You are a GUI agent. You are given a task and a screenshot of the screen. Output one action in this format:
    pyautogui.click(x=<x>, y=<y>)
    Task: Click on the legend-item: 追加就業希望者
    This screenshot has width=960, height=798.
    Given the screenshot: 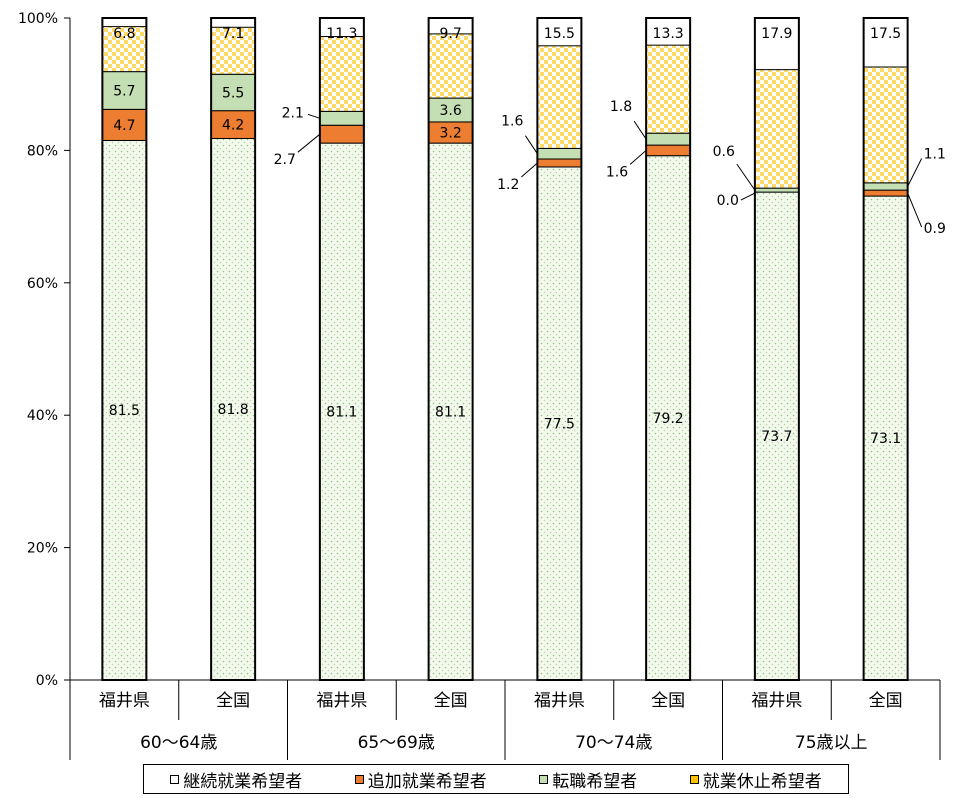 What is the action you would take?
    pyautogui.click(x=420, y=779)
    